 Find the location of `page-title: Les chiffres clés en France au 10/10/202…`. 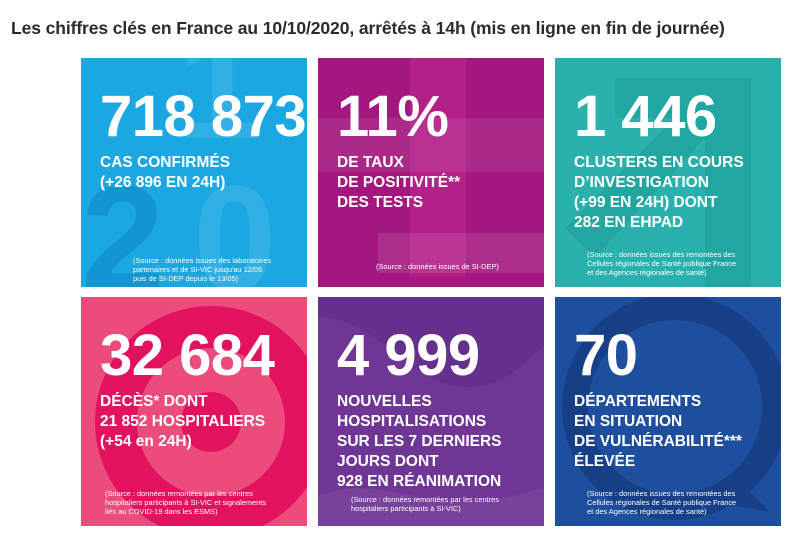

page-title: Les chiffres clés en France au 10/10/202… is located at coordinates (368, 28).